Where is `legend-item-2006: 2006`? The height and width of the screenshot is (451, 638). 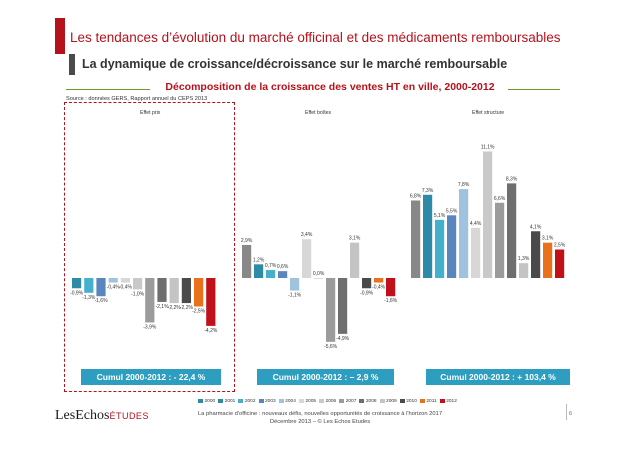 legend-item-2006: 2006 is located at coordinates (327, 401).